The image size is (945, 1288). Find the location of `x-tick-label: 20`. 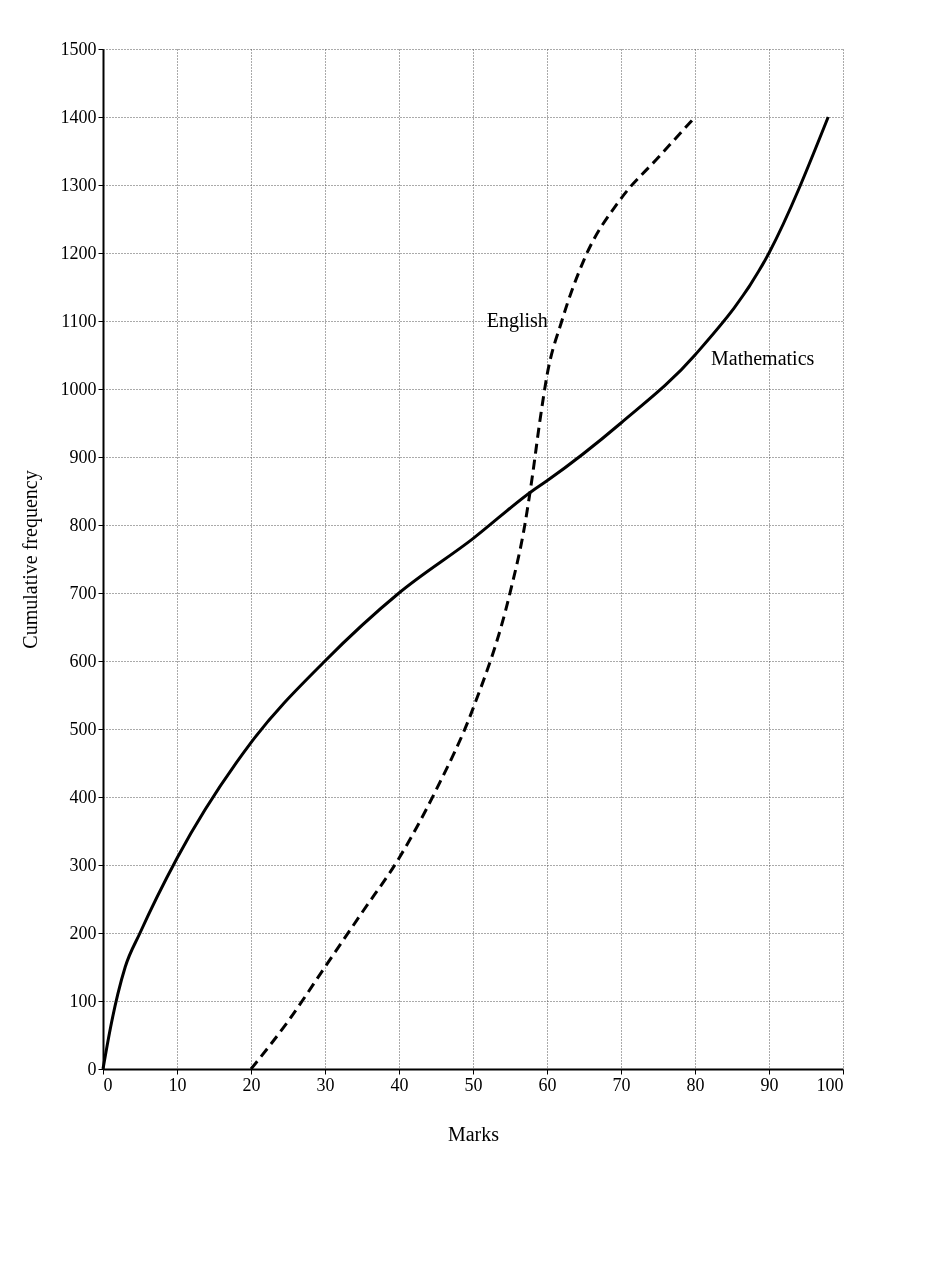

x-tick-label: 20 is located at coordinates (251, 1084).